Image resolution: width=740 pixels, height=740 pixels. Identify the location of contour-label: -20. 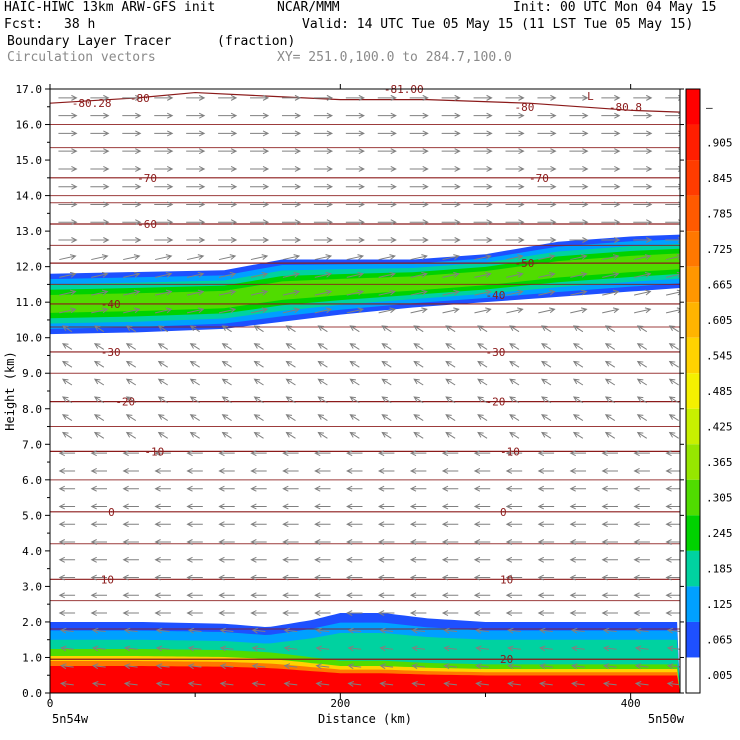
(495, 402).